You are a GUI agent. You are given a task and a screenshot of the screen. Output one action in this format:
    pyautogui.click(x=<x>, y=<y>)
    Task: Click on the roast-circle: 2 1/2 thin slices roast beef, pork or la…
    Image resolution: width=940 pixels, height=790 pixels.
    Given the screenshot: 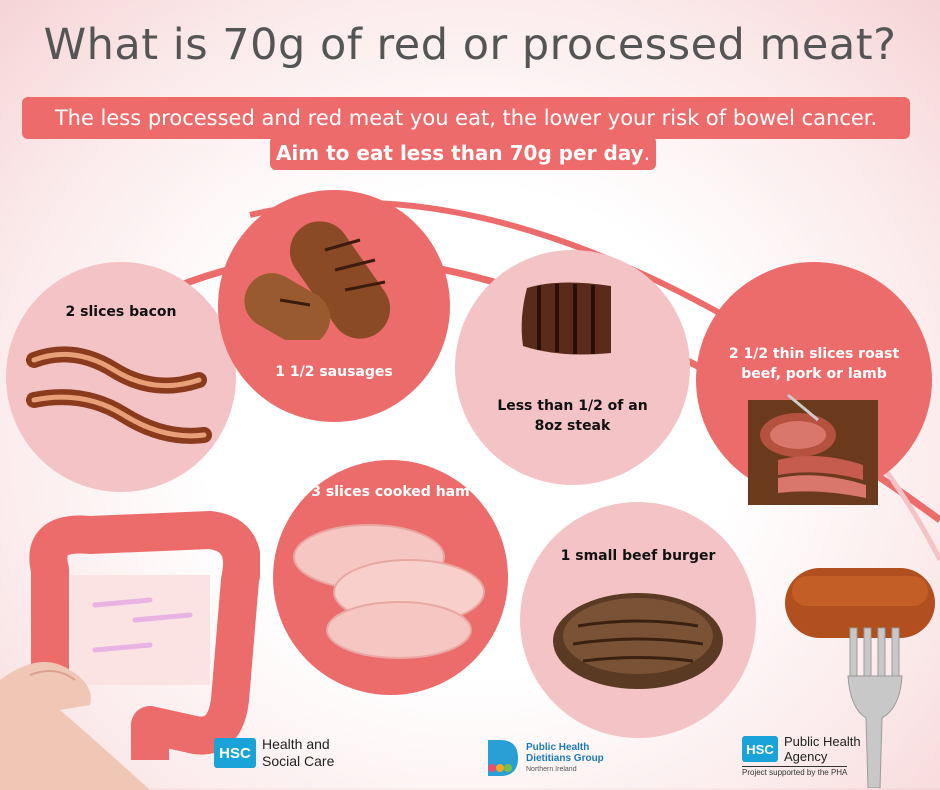 What is the action you would take?
    pyautogui.click(x=814, y=383)
    